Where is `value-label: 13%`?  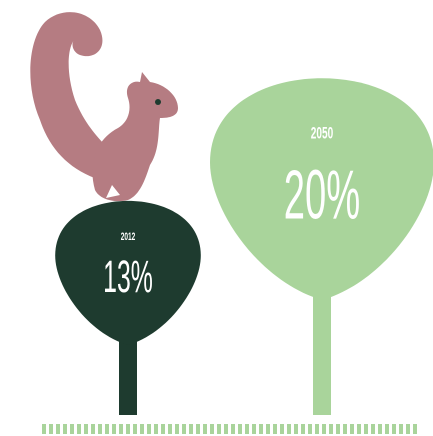 value-label: 13% is located at coordinates (128, 276).